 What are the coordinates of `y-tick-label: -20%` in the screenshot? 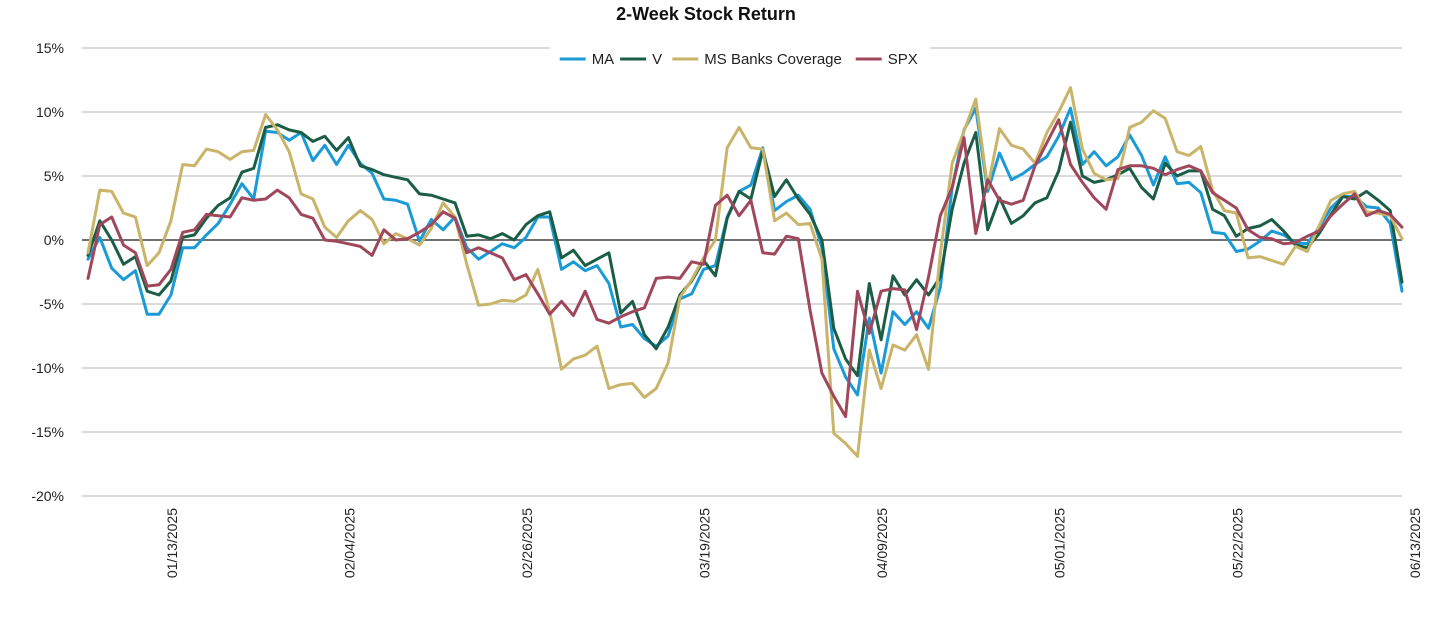 It's located at (47, 496).